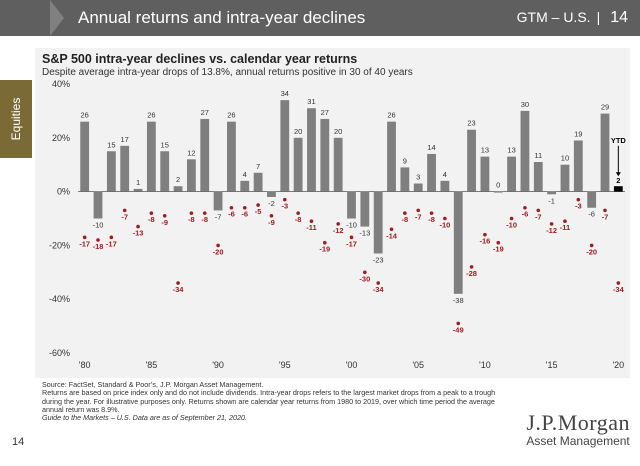 The width and height of the screenshot is (640, 466). What do you see at coordinates (222, 17) in the screenshot?
I see `page-title: Annual returns and intra-year declines` at bounding box center [222, 17].